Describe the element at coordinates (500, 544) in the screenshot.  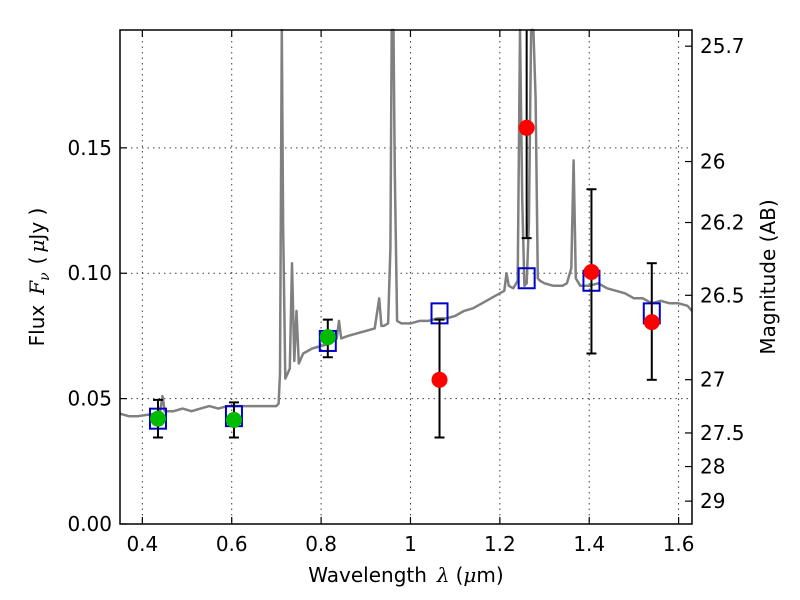
I see `x-tick-label: 1.2` at that location.